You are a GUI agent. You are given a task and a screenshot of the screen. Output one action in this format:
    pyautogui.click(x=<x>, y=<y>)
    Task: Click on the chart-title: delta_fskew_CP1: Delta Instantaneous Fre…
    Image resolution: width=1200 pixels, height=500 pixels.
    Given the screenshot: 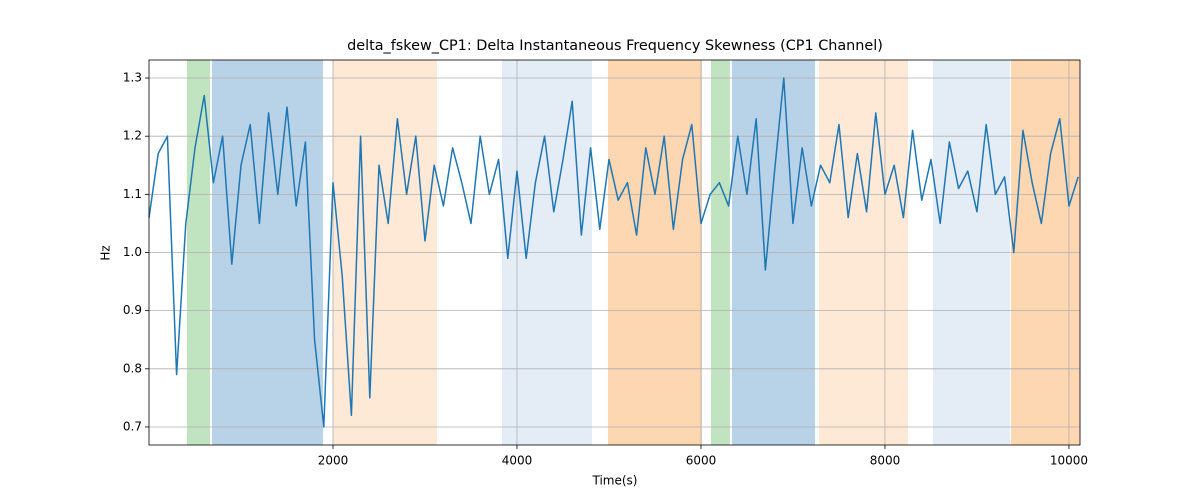 What is the action you would take?
    pyautogui.click(x=615, y=46)
    